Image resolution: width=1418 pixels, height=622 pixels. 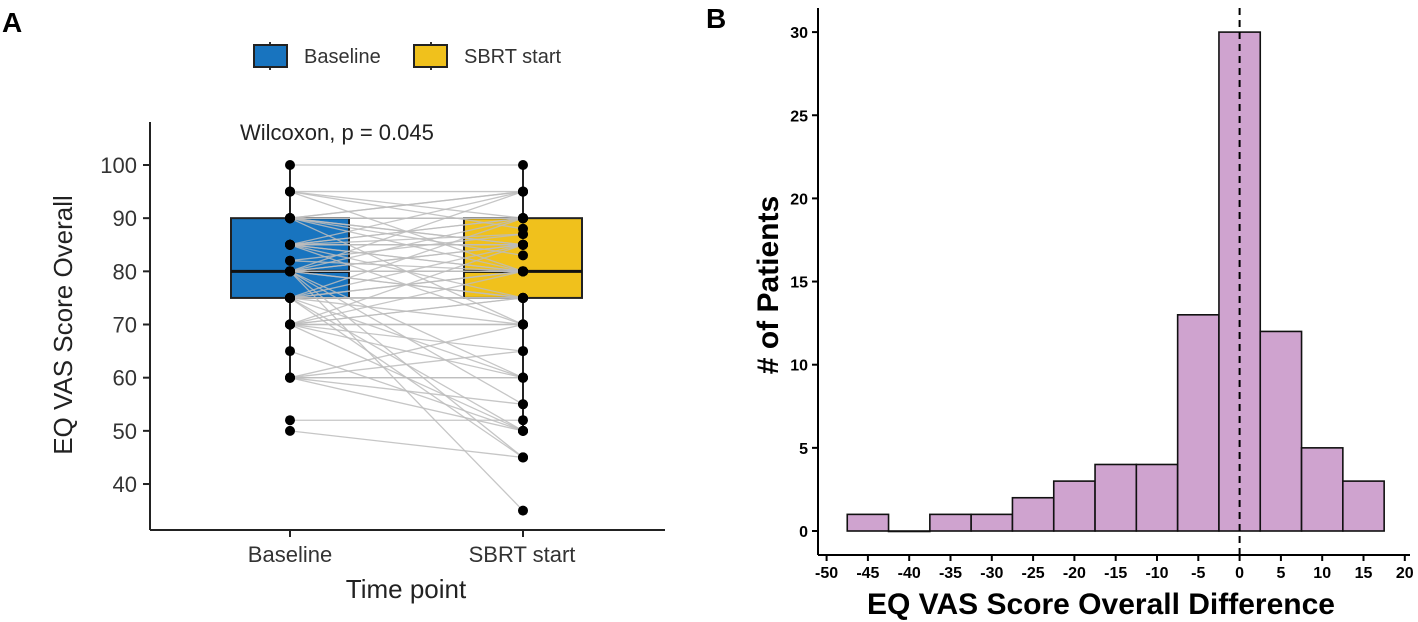 I want to click on a-x-tick-label: Baseline, so click(x=290, y=554).